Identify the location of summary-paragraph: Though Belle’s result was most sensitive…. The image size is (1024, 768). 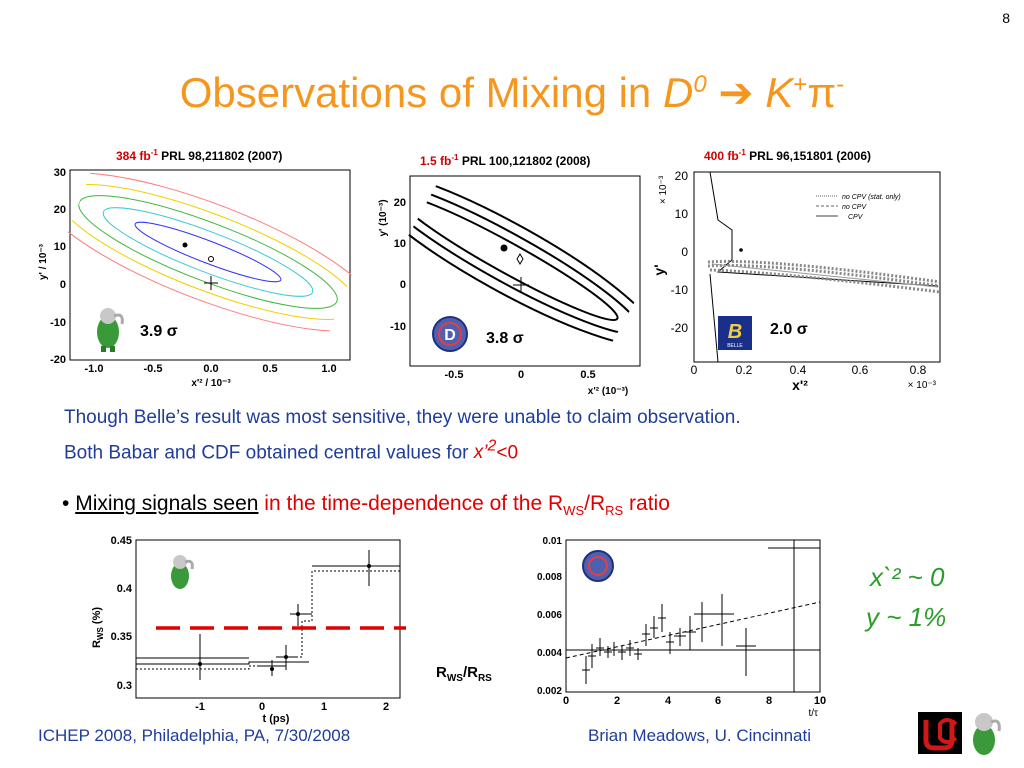
(402, 435).